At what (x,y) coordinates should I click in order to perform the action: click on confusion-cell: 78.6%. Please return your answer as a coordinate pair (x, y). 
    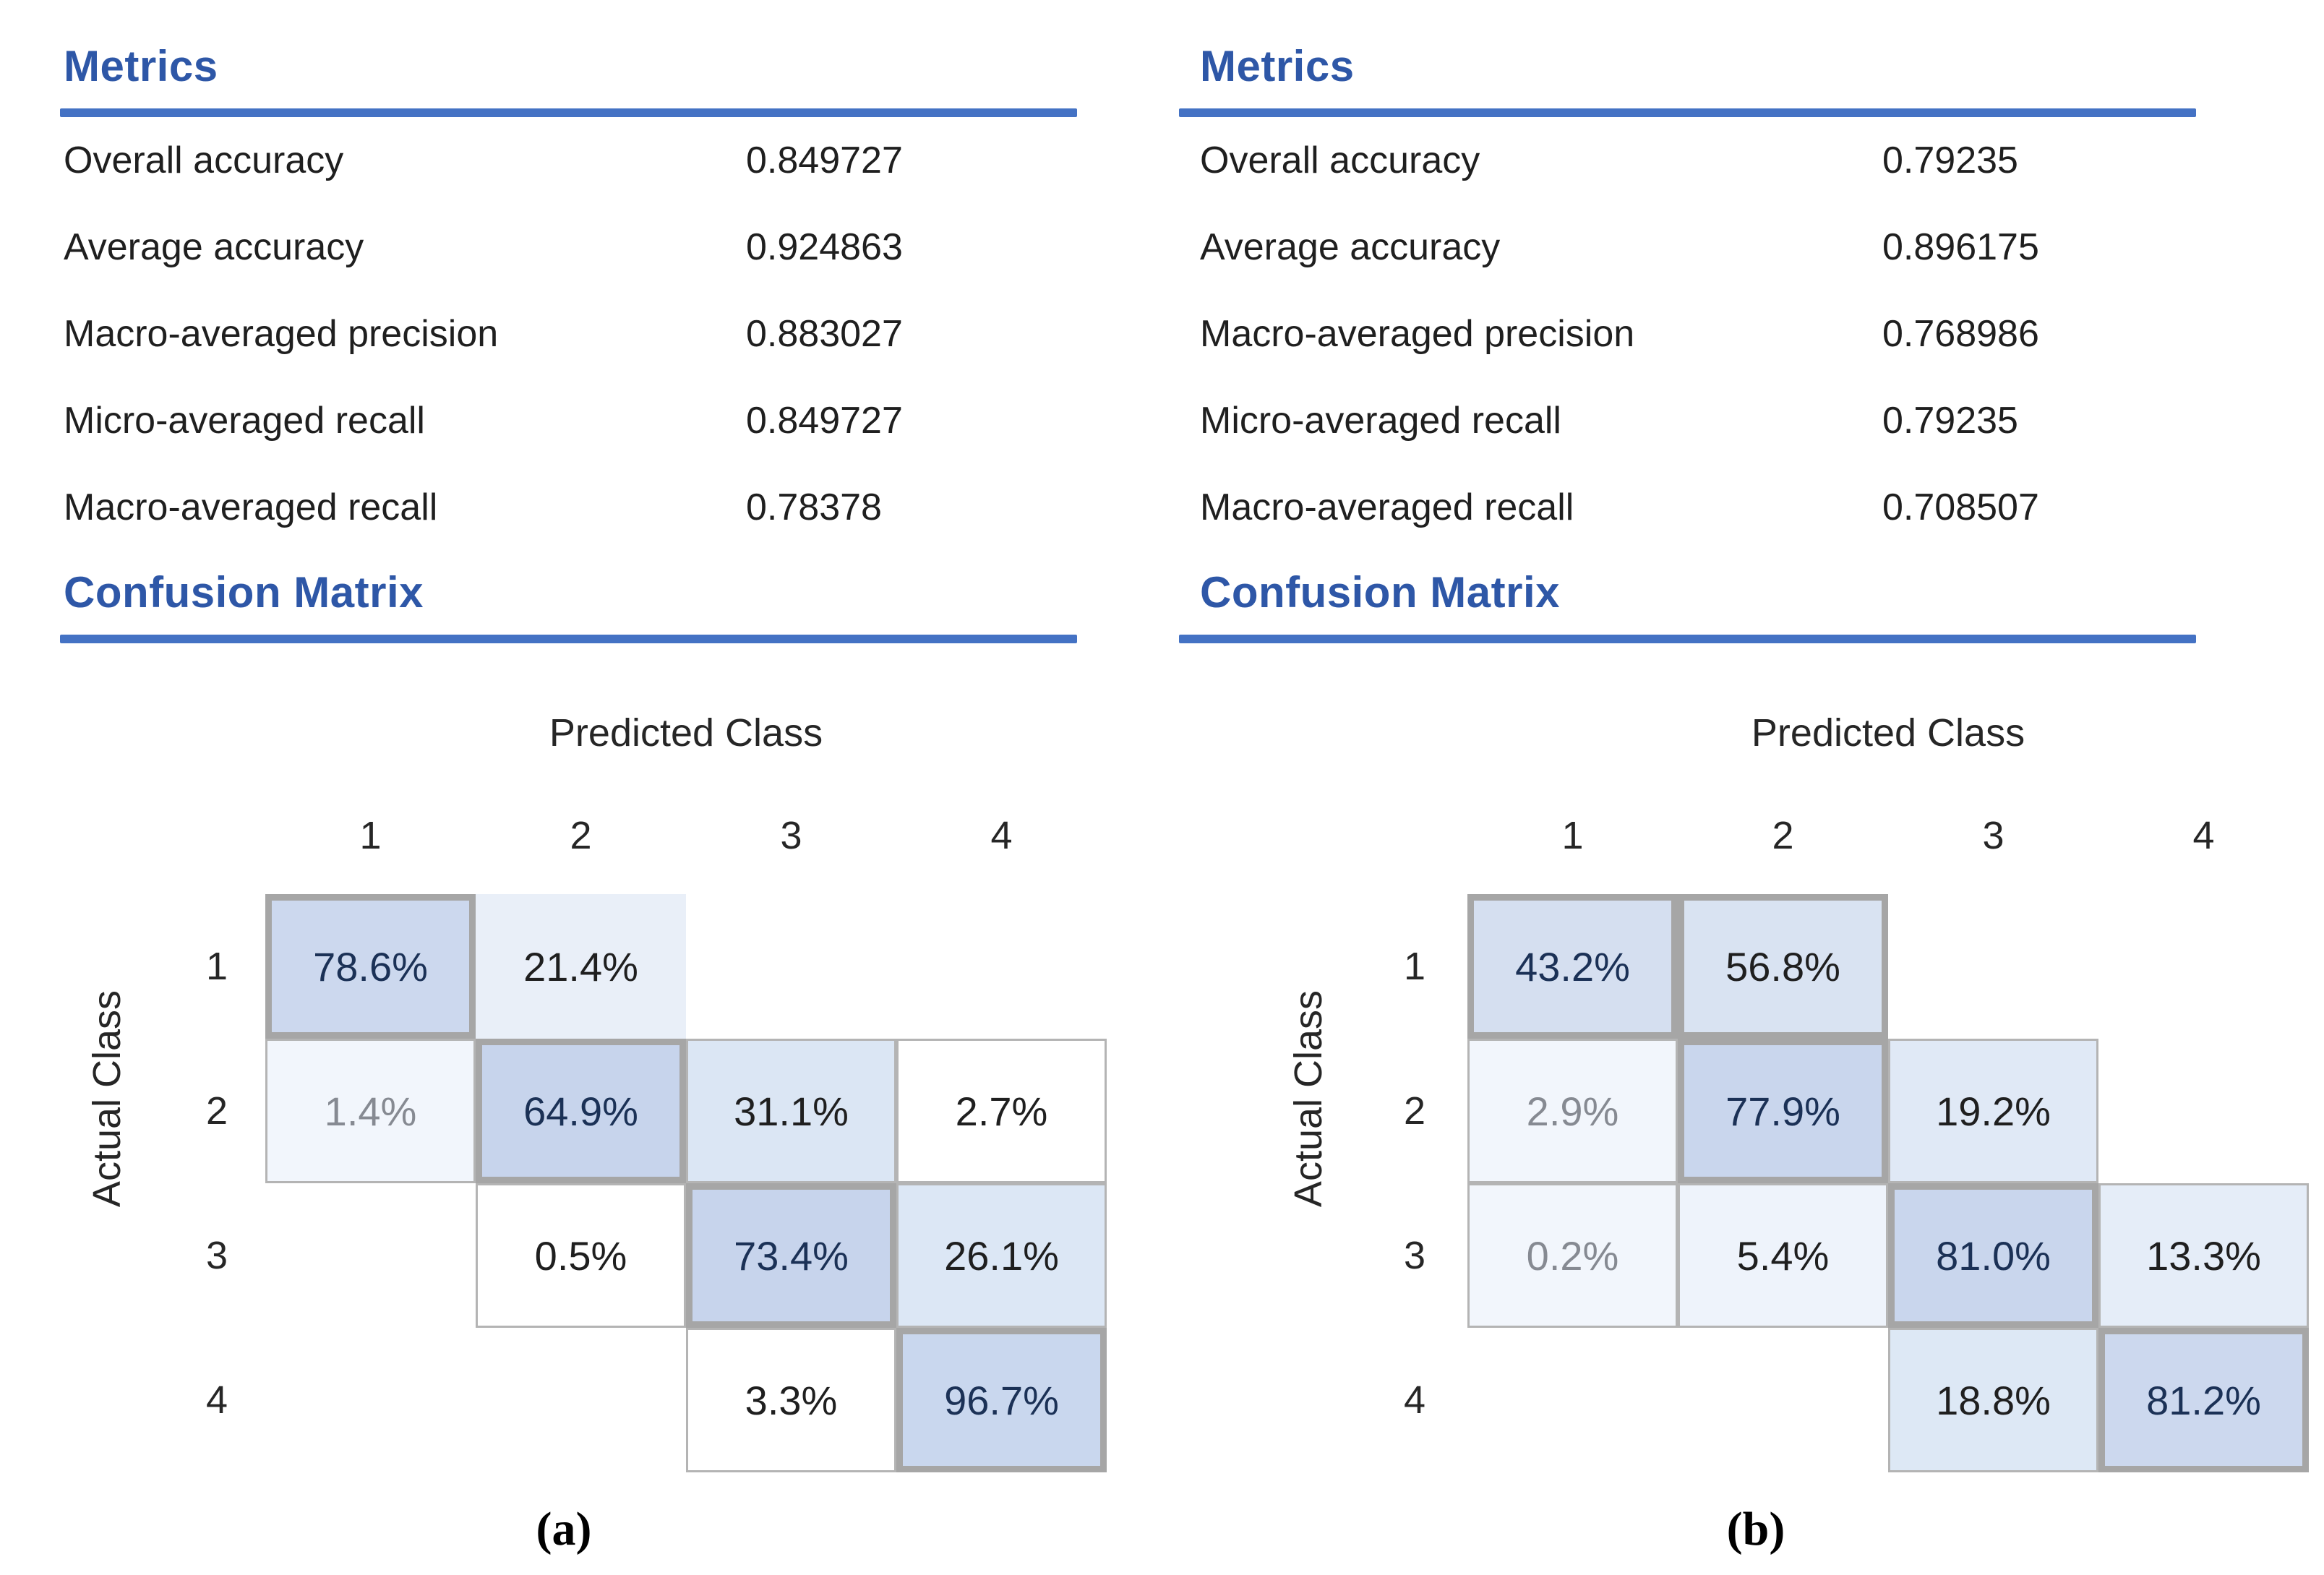
    Looking at the image, I should click on (370, 967).